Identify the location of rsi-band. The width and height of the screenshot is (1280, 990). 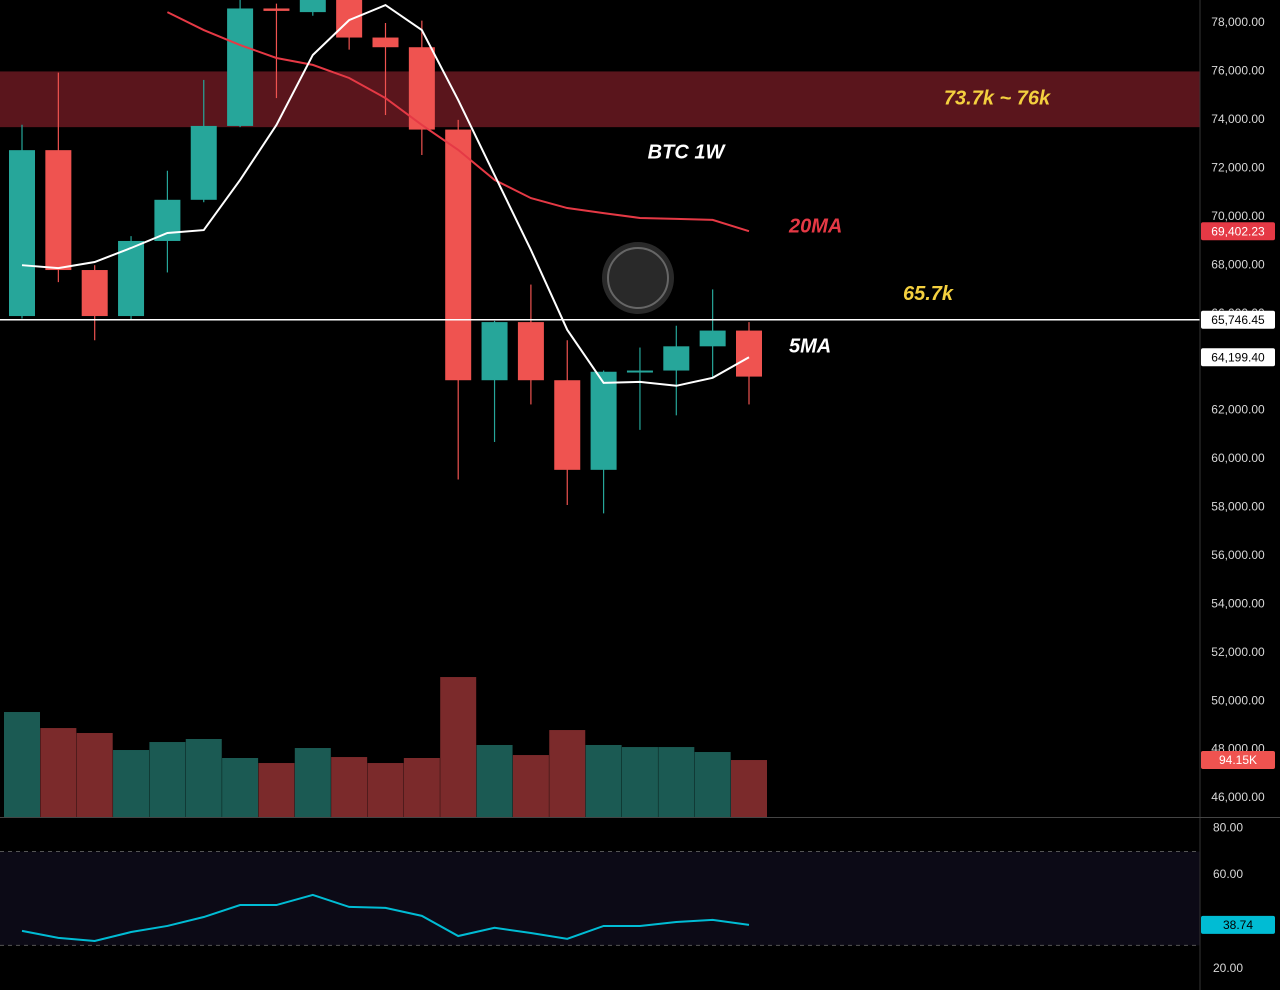
(600, 898).